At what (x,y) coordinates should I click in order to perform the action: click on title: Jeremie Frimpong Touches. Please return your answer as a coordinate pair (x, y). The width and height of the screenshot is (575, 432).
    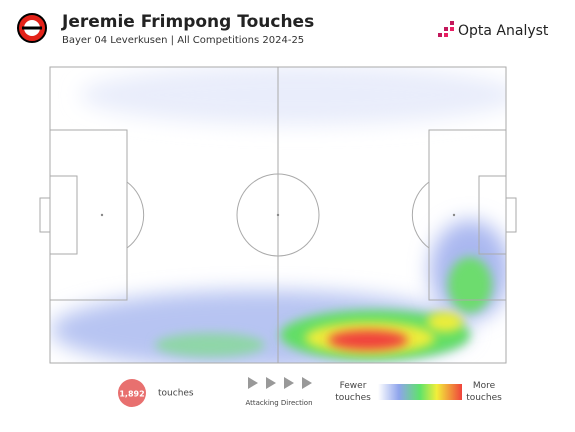
    Looking at the image, I should click on (187, 22).